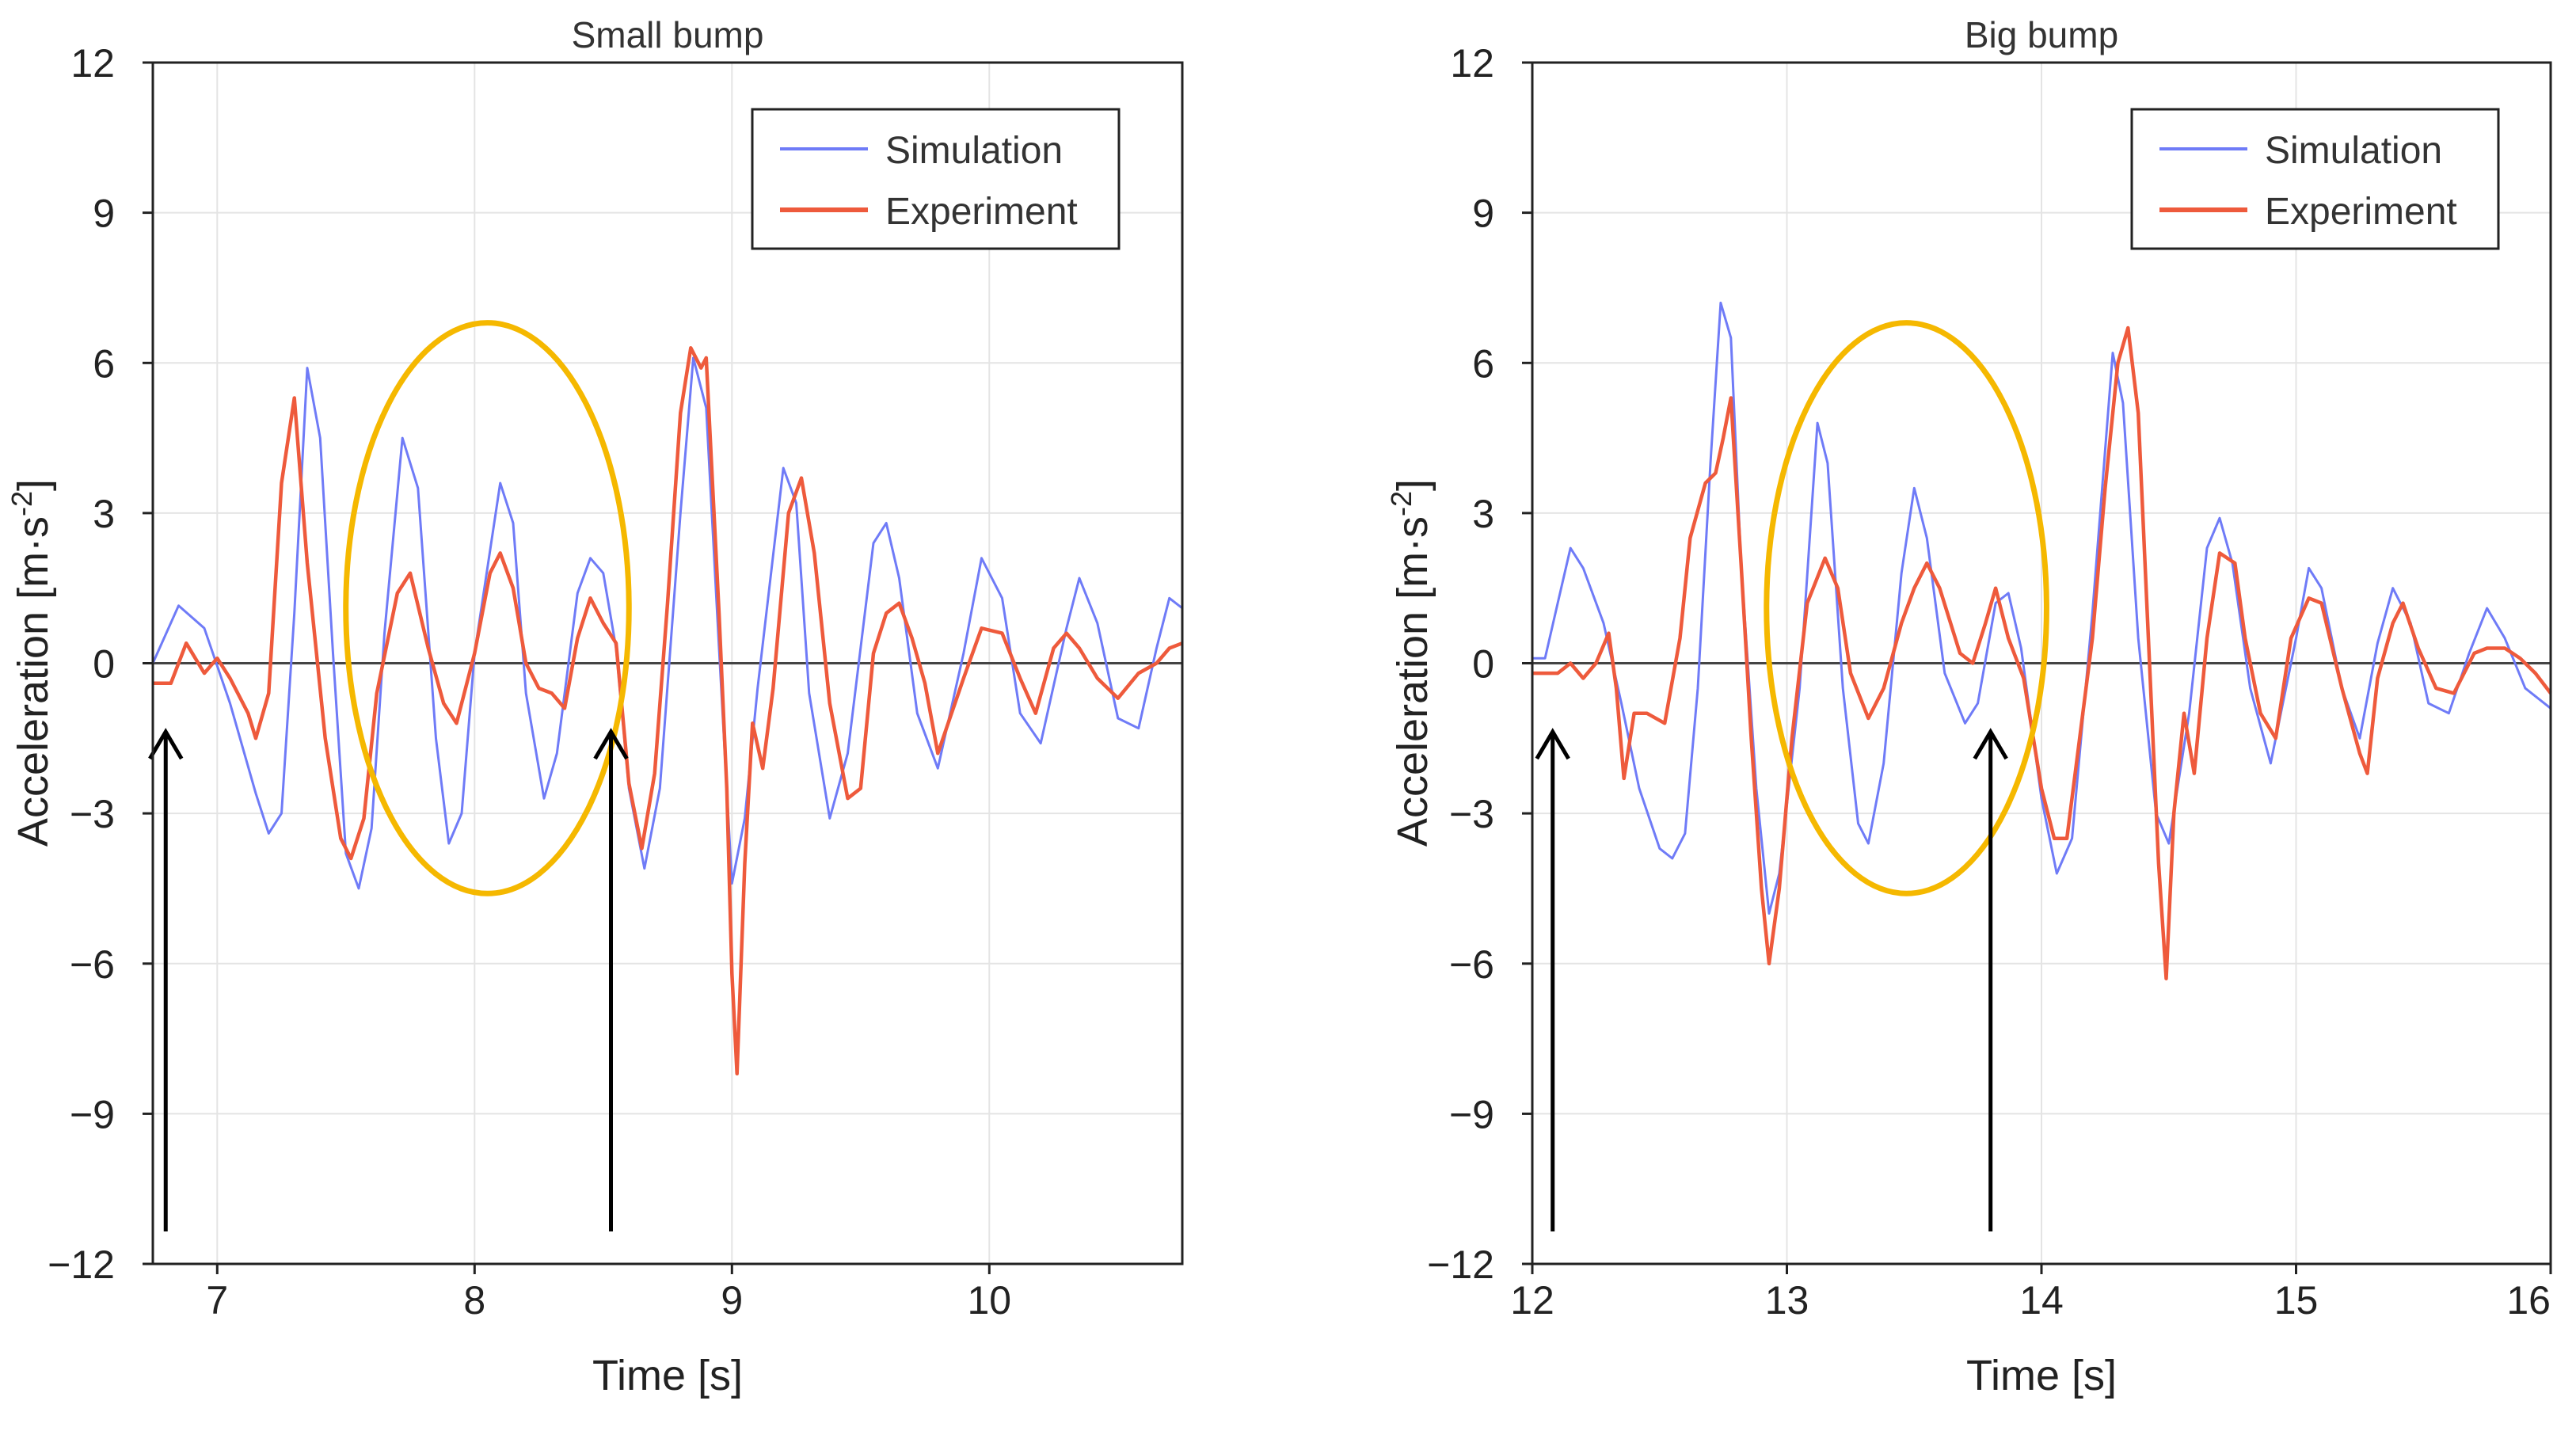 The width and height of the screenshot is (2576, 1431). Describe the element at coordinates (2528, 1300) in the screenshot. I see `x-tick-label: 16` at that location.